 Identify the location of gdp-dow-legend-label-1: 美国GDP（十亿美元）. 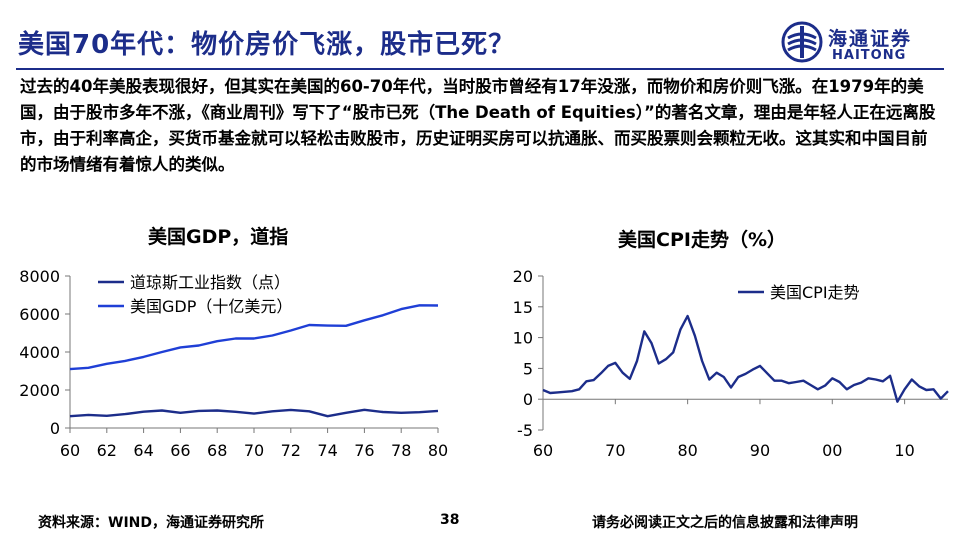
(211, 306).